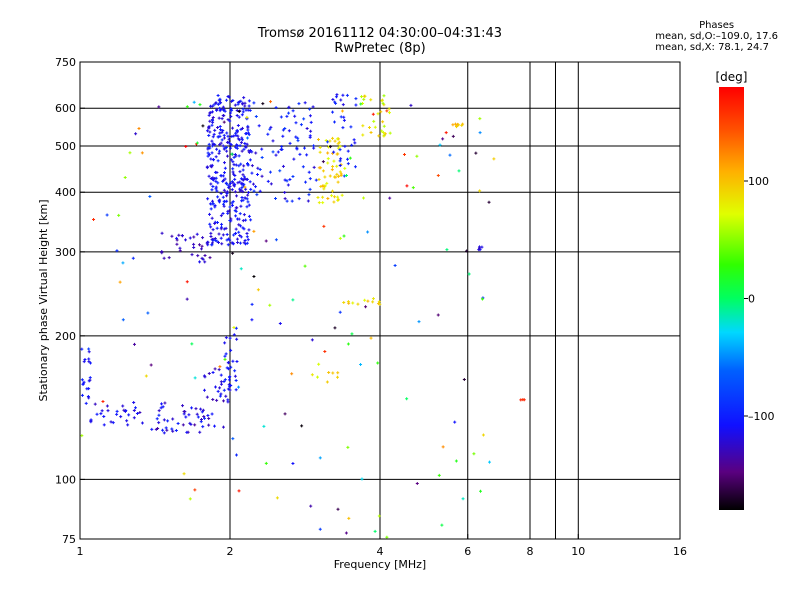 The height and width of the screenshot is (600, 800). What do you see at coordinates (380, 564) in the screenshot?
I see `x-axis-label: Frequency [MHz]` at bounding box center [380, 564].